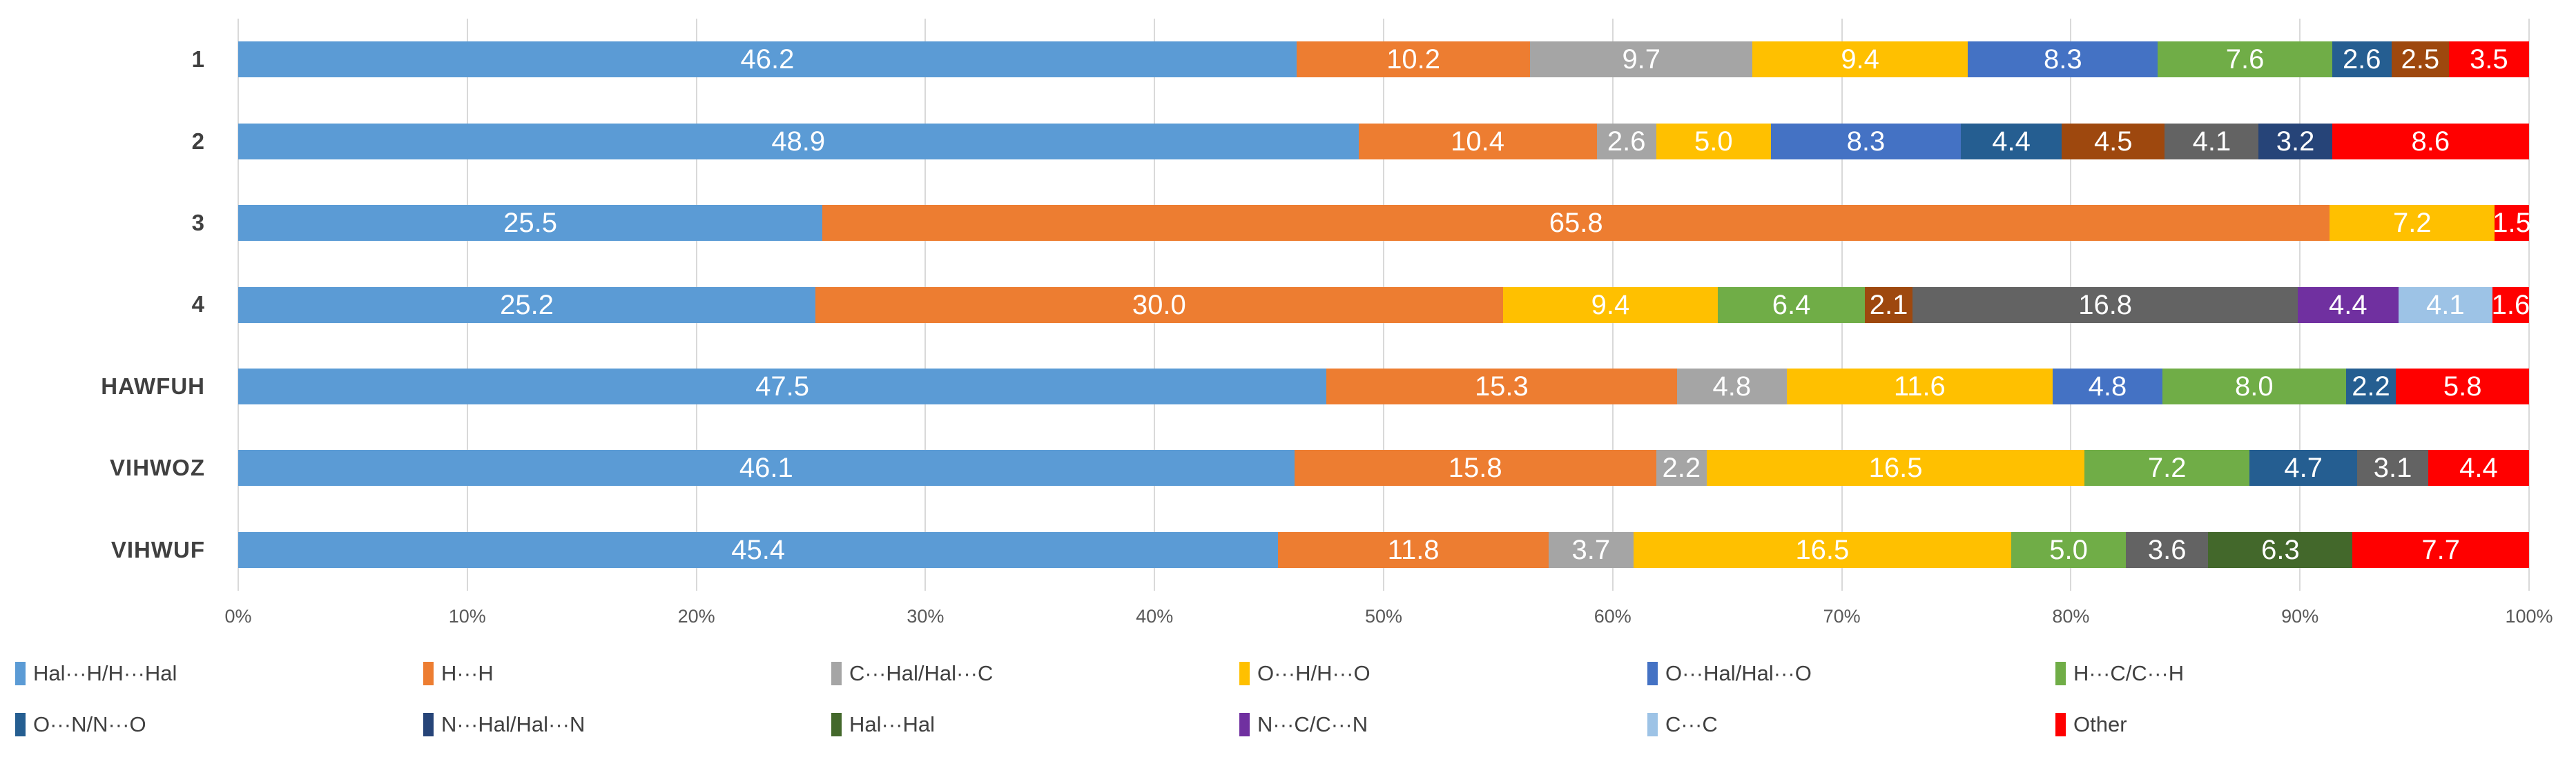  Describe the element at coordinates (112, 305) in the screenshot. I see `category-axis: 1 2 3 4 HAWFUH VIHWOZ VIHWUF` at that location.